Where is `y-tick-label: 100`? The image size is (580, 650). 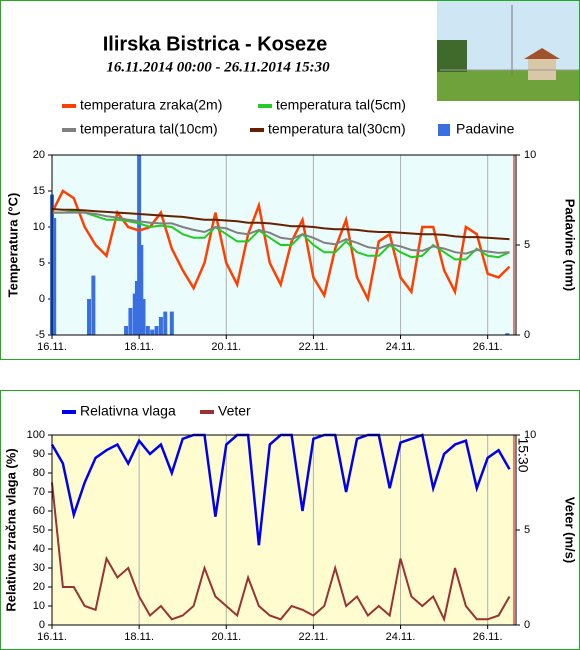 y-tick-label: 100 is located at coordinates (36, 435).